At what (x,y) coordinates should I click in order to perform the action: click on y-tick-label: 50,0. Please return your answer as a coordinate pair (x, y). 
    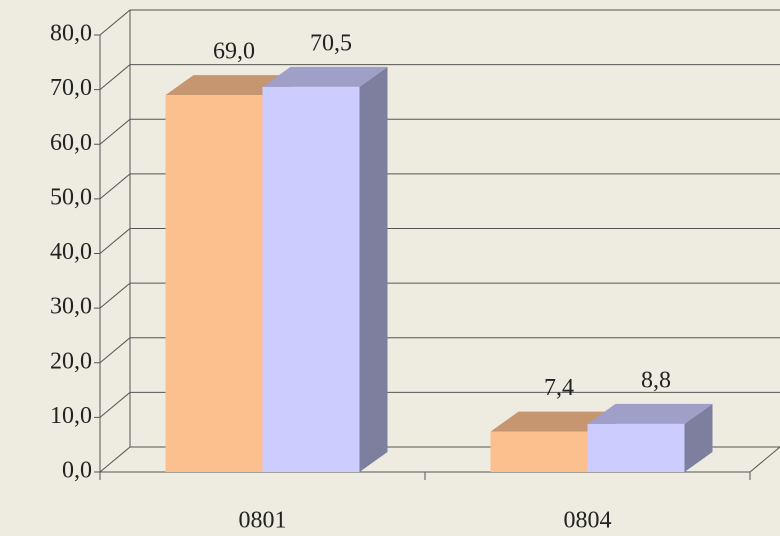
    Looking at the image, I should click on (71, 197).